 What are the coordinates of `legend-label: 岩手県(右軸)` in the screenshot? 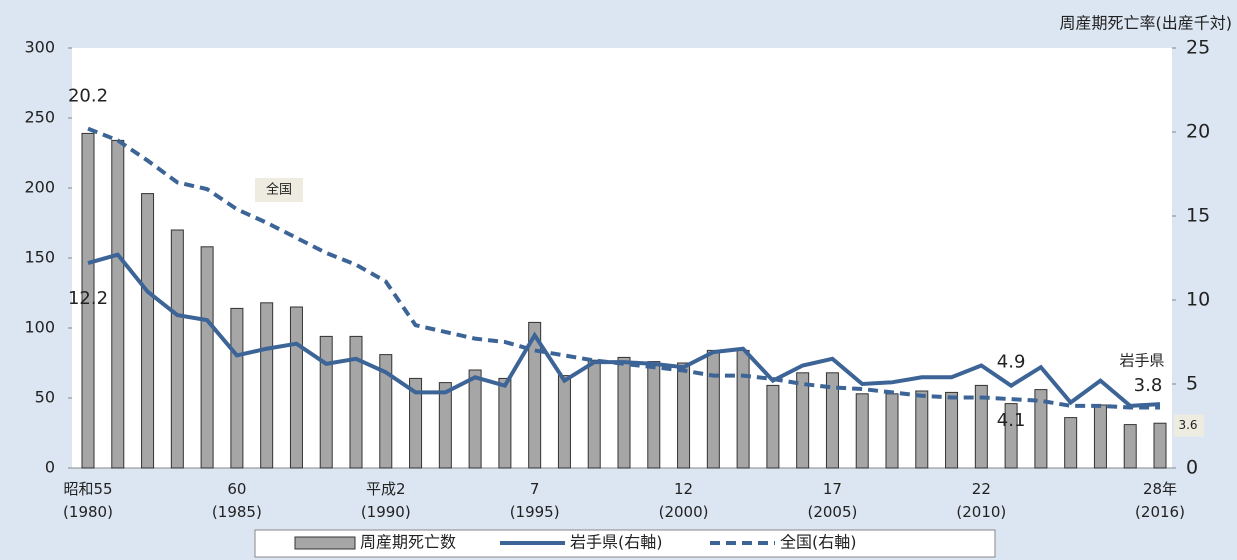 It's located at (616, 542).